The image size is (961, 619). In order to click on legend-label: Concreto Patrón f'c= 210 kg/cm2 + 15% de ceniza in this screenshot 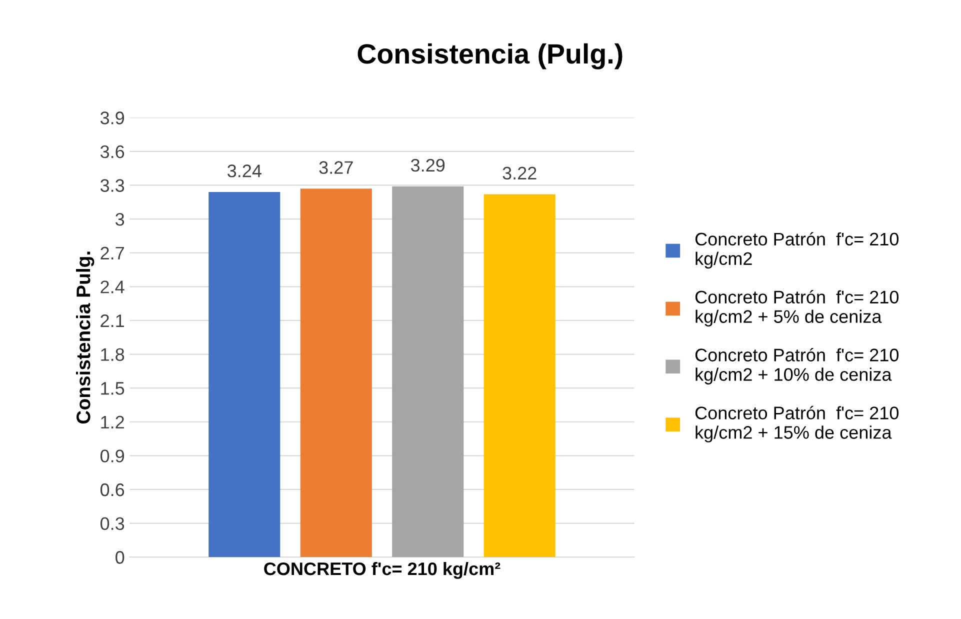, I will do `click(797, 424)`.